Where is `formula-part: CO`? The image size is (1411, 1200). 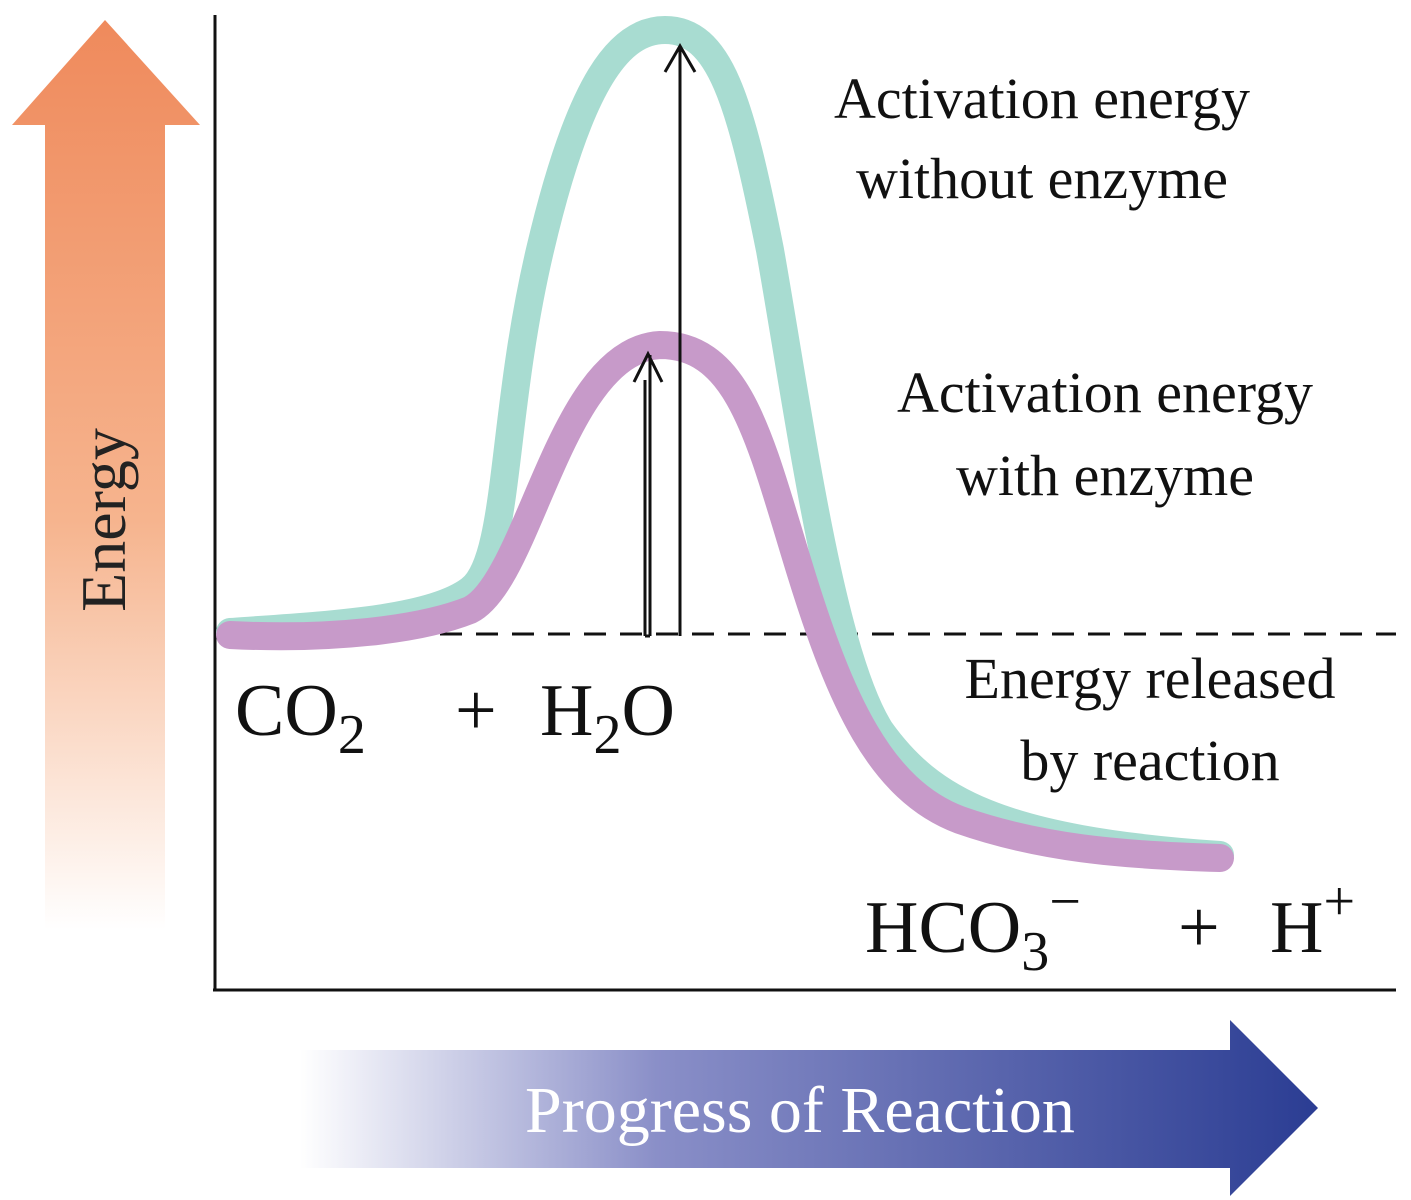 formula-part: CO is located at coordinates (286, 711).